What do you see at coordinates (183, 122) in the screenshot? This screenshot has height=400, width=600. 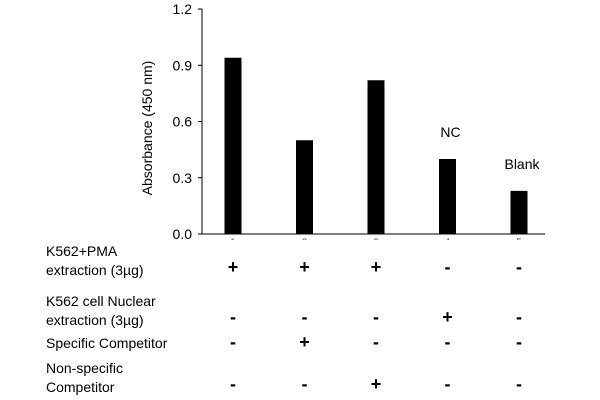 I see `y-tick-label: 0.6` at bounding box center [183, 122].